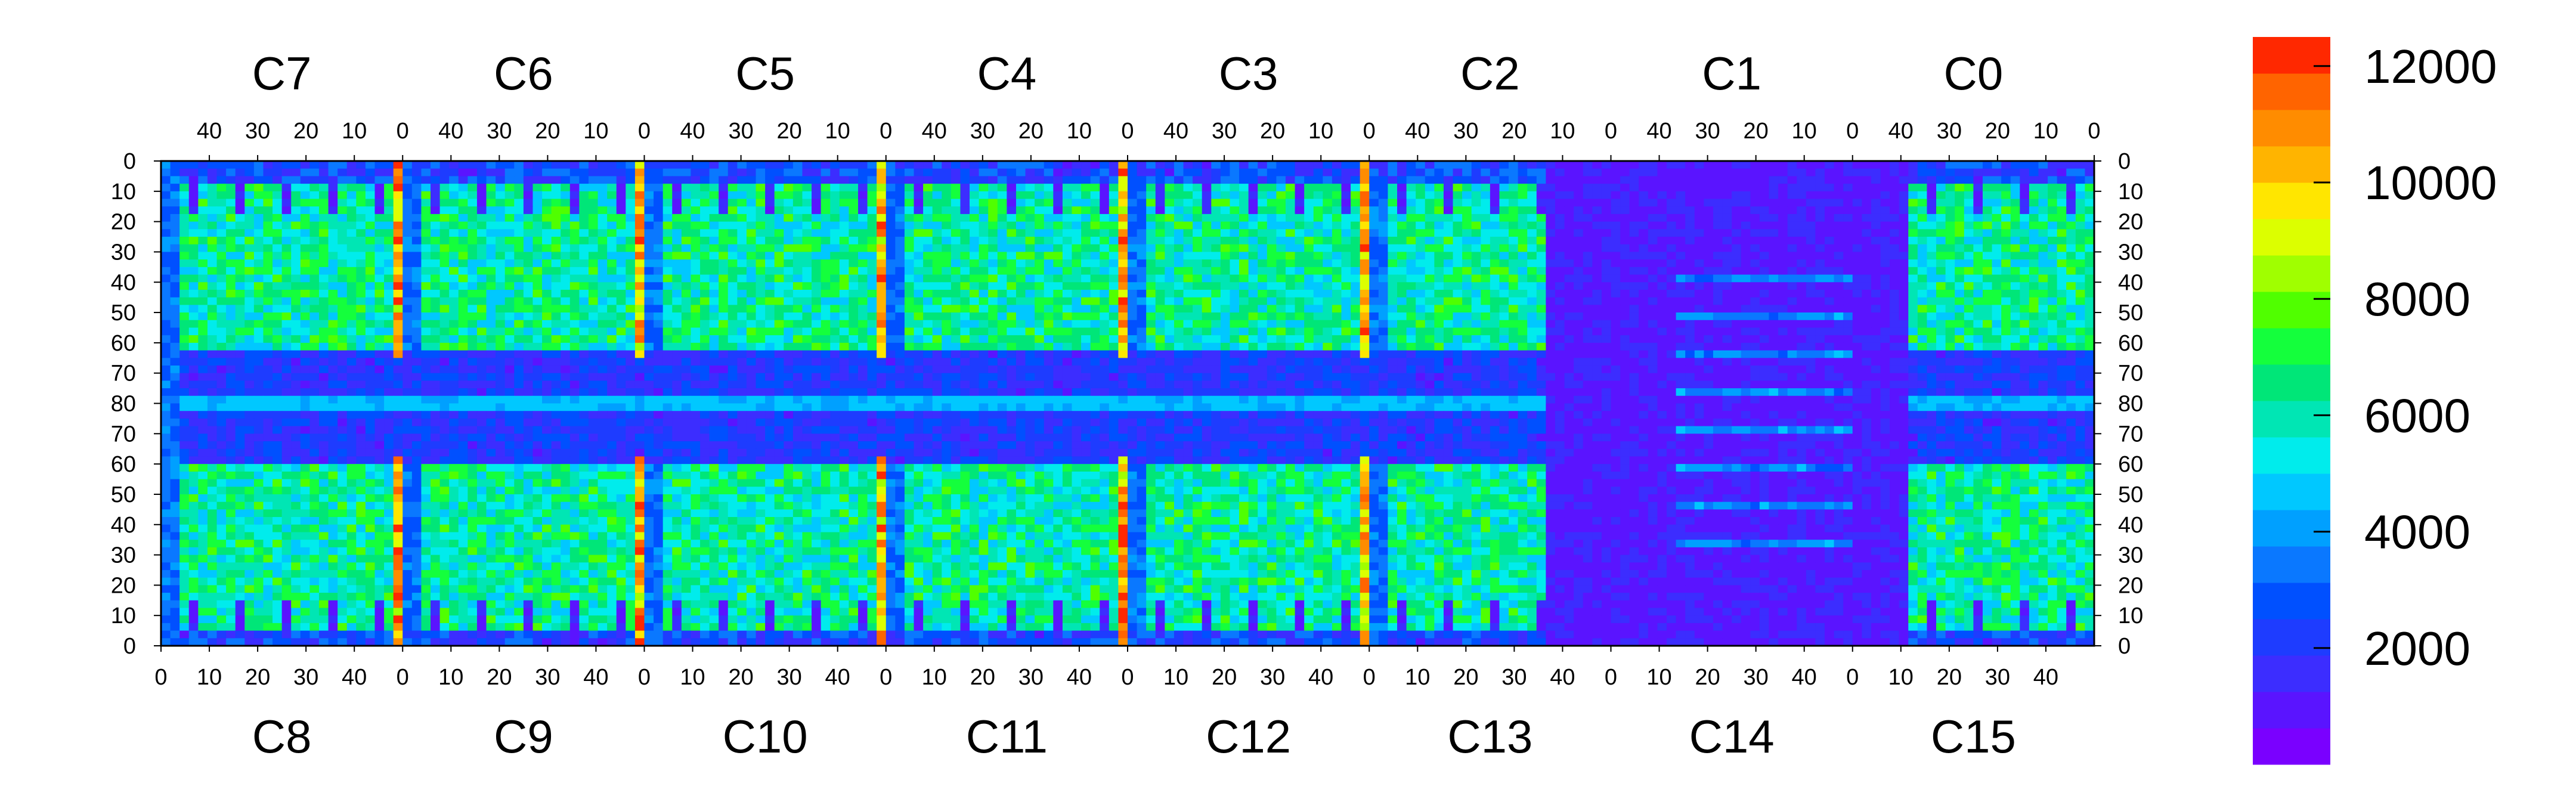 The image size is (2576, 805). Describe the element at coordinates (2131, 343) in the screenshot. I see `right-tick-label: 60` at that location.